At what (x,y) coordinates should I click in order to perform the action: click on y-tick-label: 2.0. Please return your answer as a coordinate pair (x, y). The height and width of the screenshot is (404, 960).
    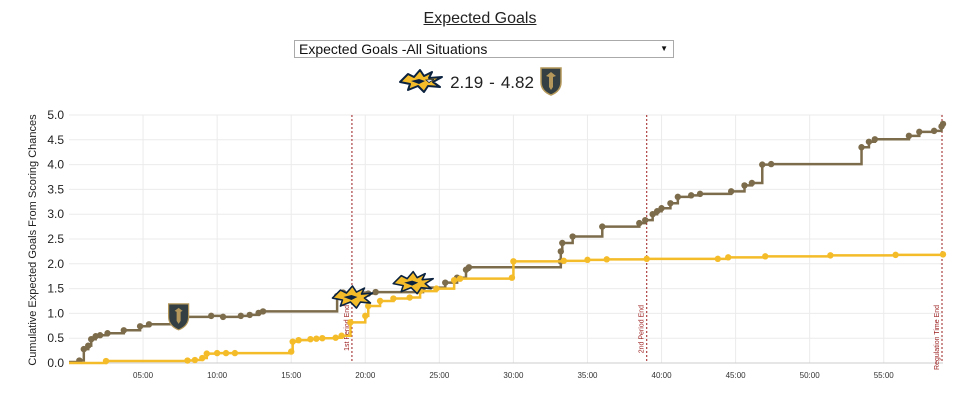
    Looking at the image, I should click on (55, 264).